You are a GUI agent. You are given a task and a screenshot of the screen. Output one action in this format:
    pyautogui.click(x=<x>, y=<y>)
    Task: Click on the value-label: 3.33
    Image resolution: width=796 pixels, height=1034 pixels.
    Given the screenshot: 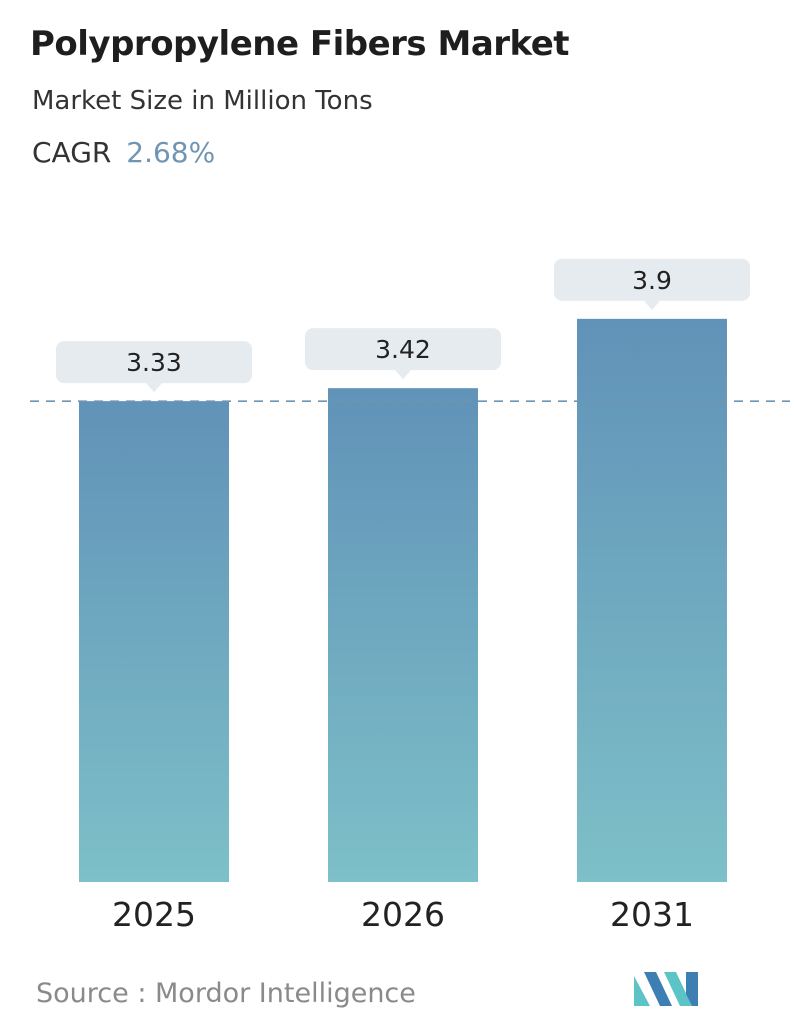 What is the action you would take?
    pyautogui.click(x=154, y=362)
    